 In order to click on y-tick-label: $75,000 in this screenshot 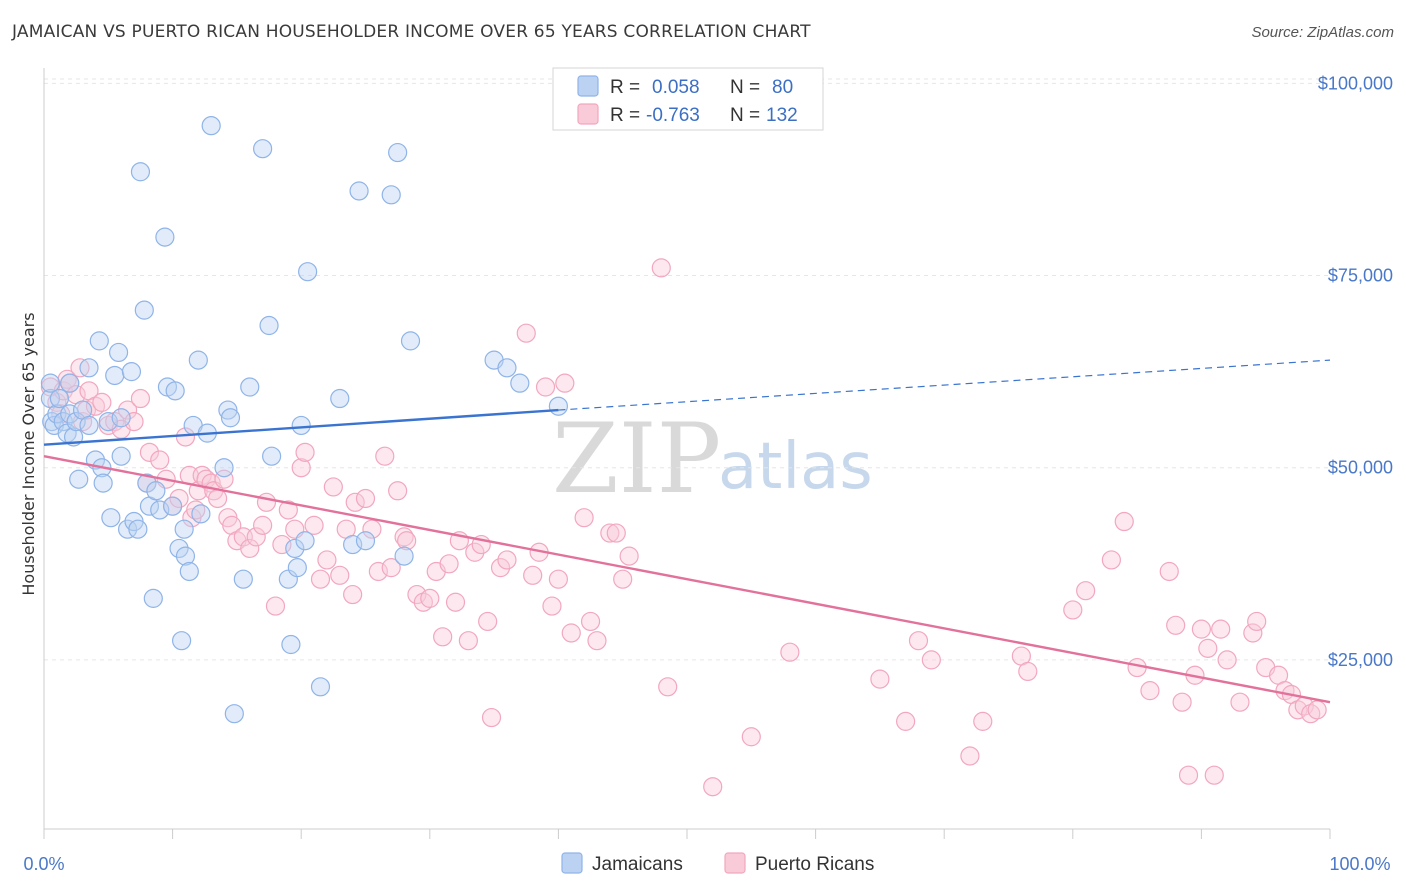, I will do `click(1360, 276)`.